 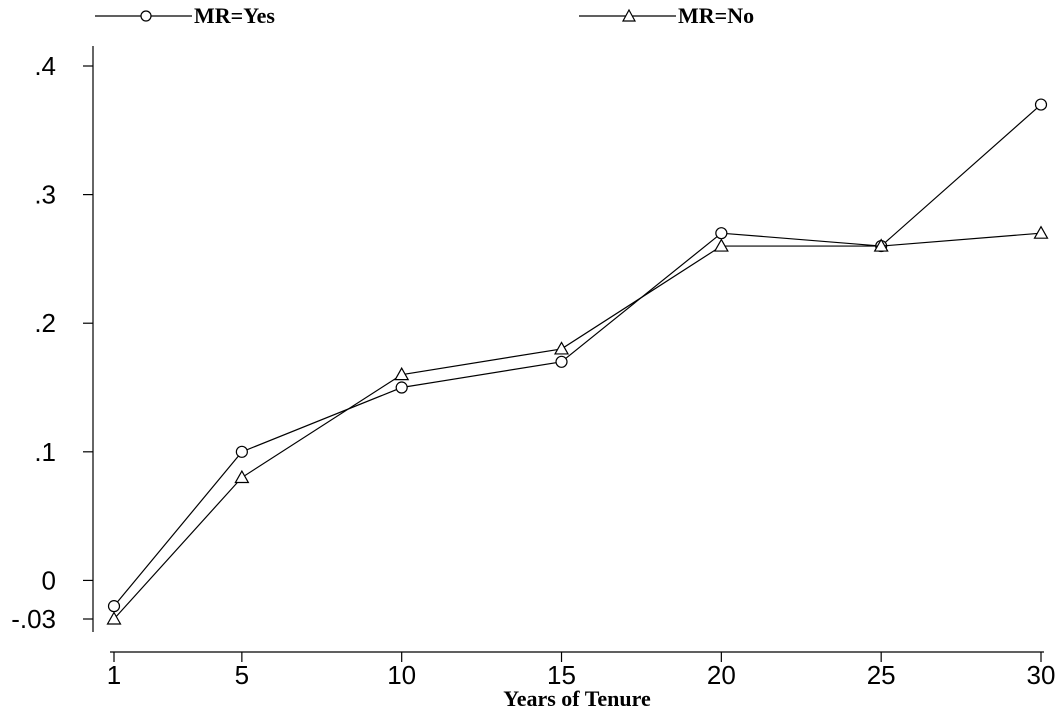 What do you see at coordinates (721, 245) in the screenshot?
I see `data-point-mr-no-x20` at bounding box center [721, 245].